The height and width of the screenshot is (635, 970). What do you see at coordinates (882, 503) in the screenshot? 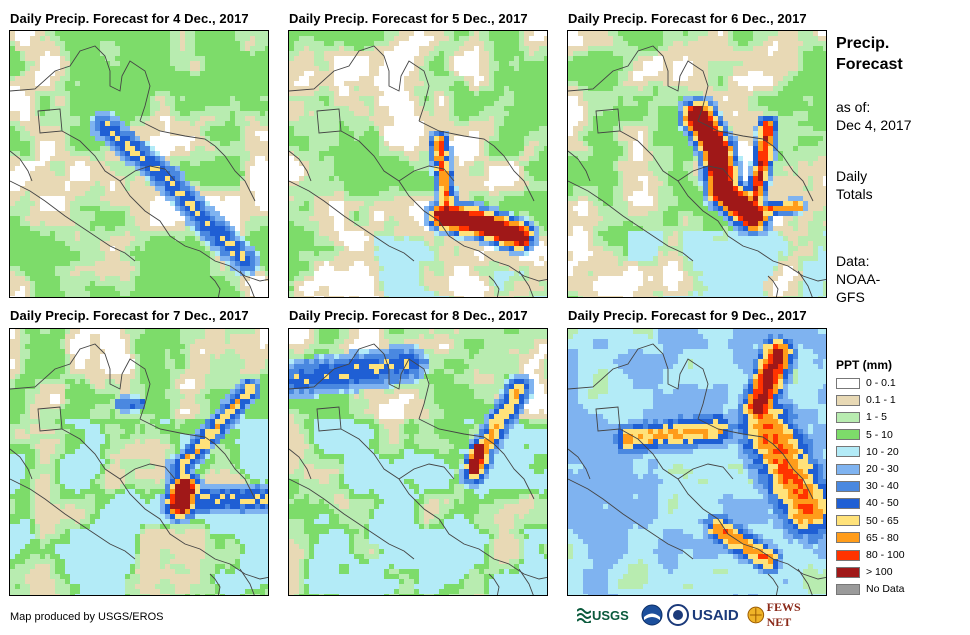
I see `legend-label: 40 - 50` at bounding box center [882, 503].